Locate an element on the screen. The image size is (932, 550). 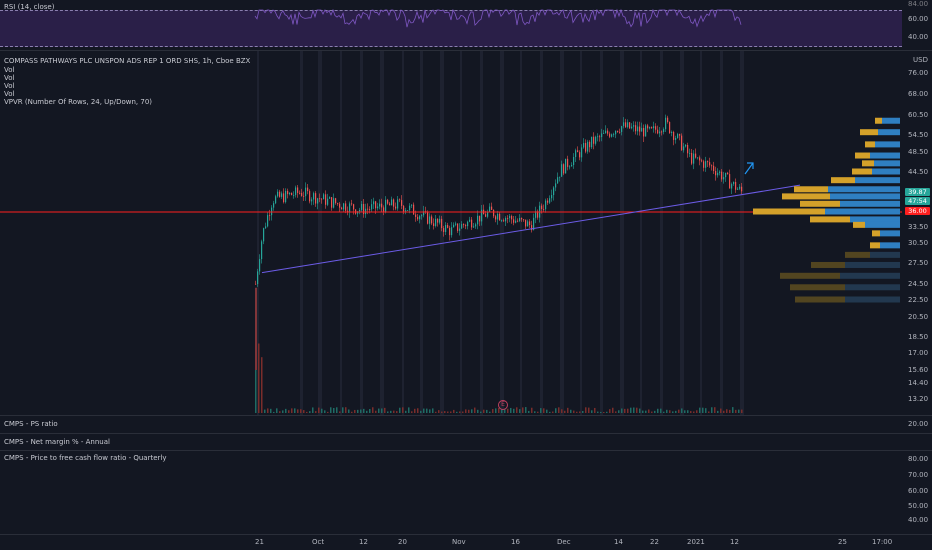
pfcf-axis: 80.00 70.00 60.00 50.00 40.00 is located at coordinates (917, 492).